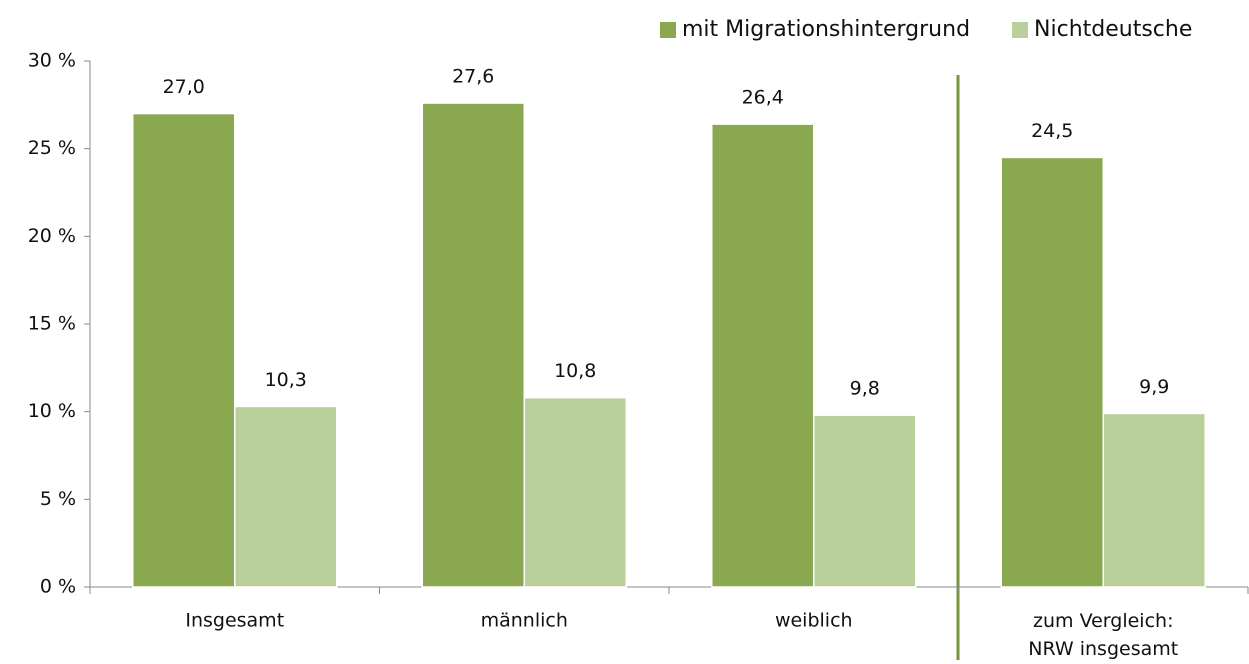  I want to click on value-label: 10,3, so click(286, 380).